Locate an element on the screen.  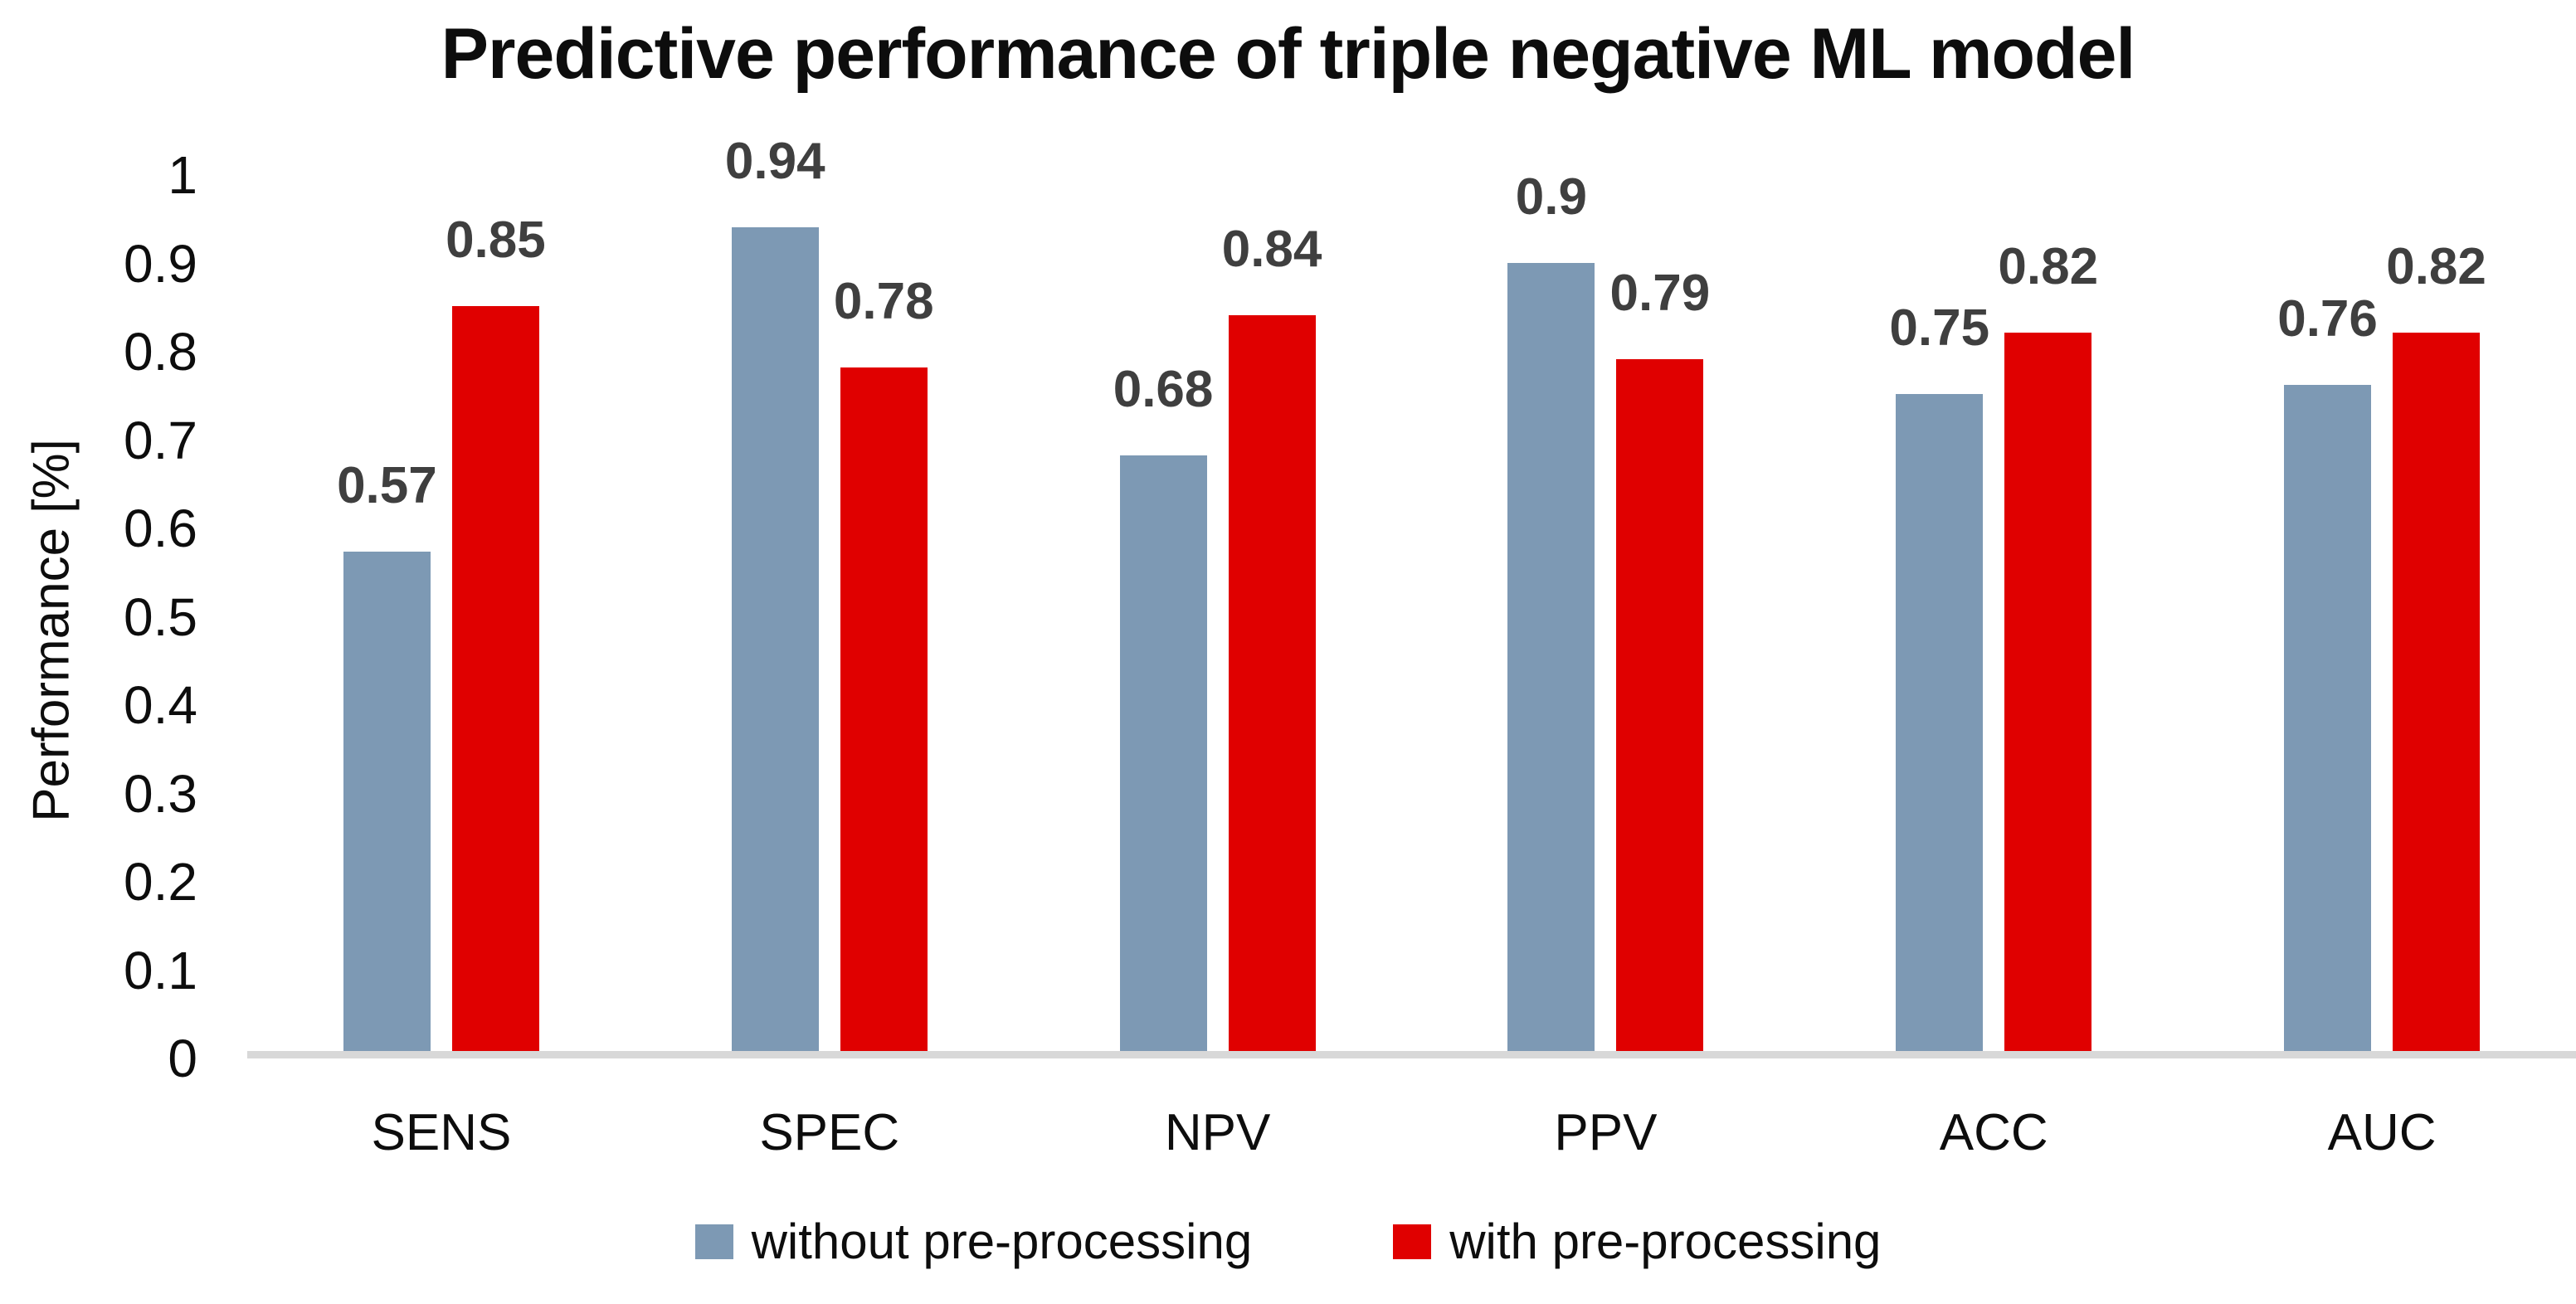
legend-item: without pre-processing is located at coordinates (973, 1241).